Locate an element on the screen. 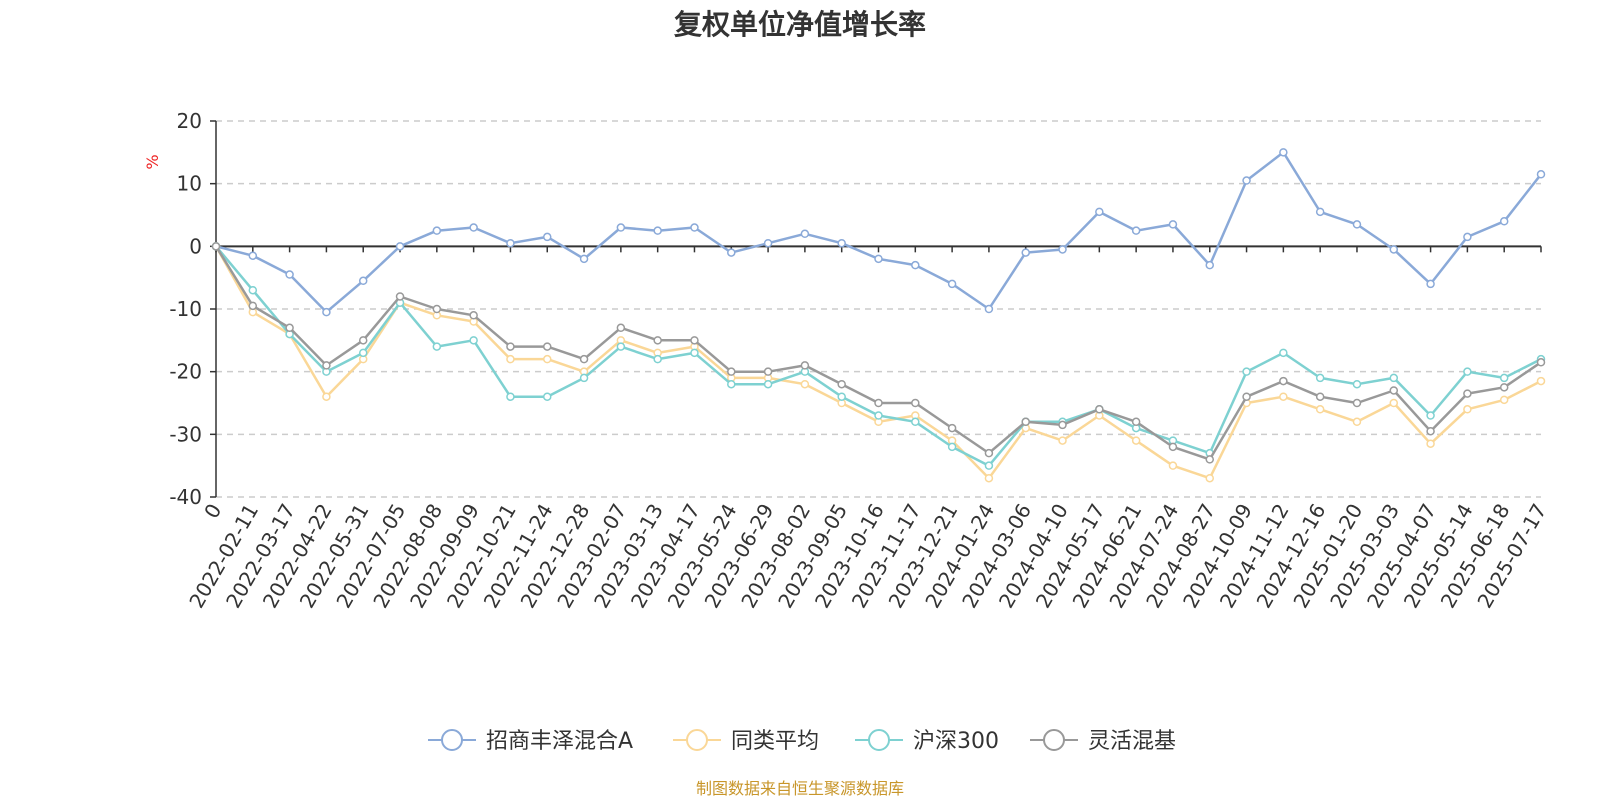 The width and height of the screenshot is (1600, 800). legend-label: 灵活混基 is located at coordinates (1132, 741).